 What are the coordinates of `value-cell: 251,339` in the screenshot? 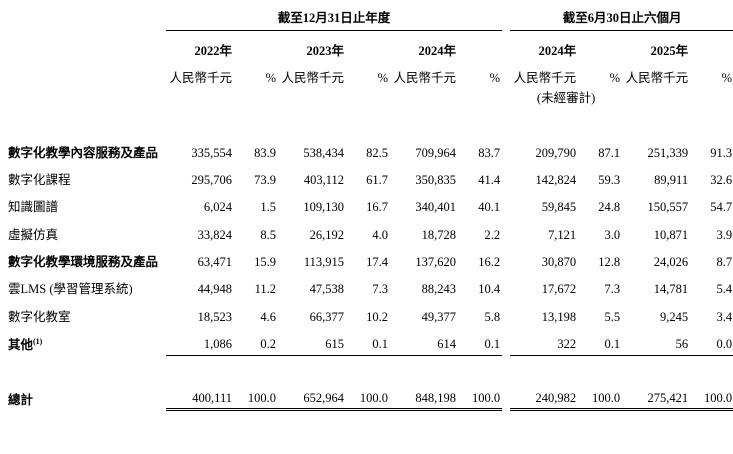 It's located at (668, 152).